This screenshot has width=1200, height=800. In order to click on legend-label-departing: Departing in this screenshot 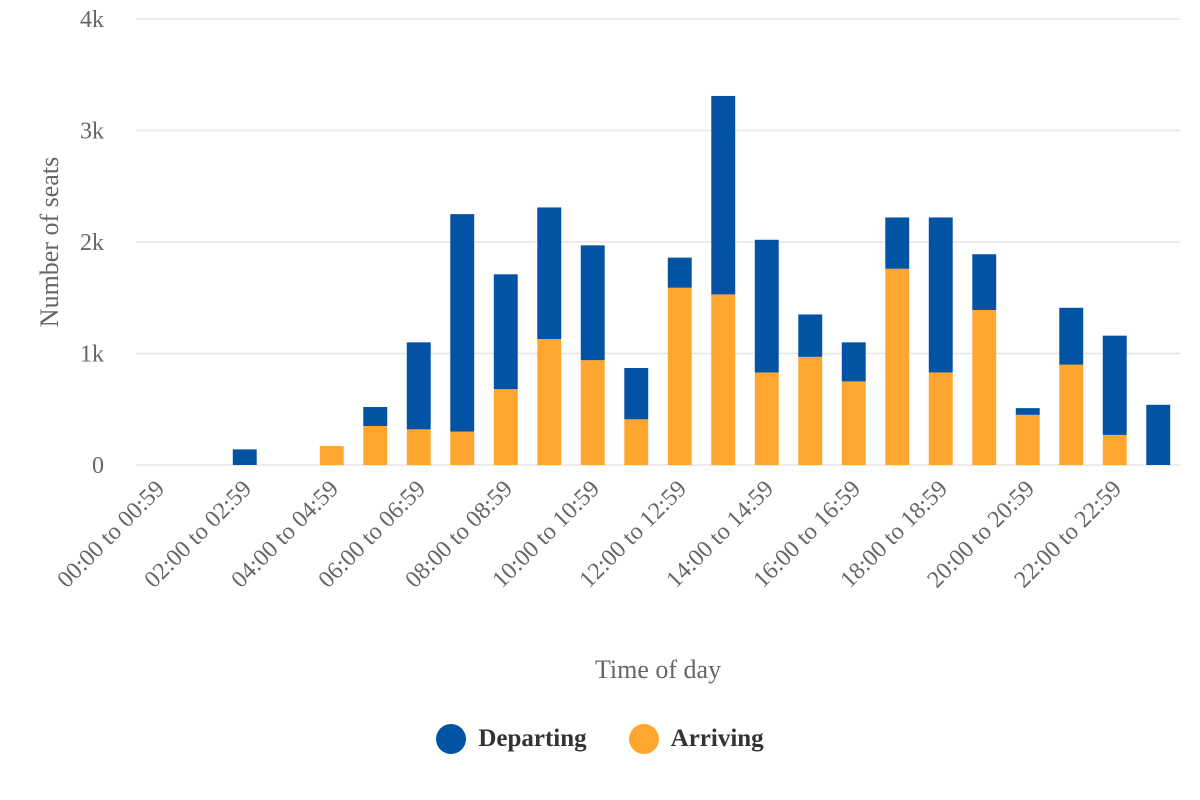, I will do `click(532, 738)`.